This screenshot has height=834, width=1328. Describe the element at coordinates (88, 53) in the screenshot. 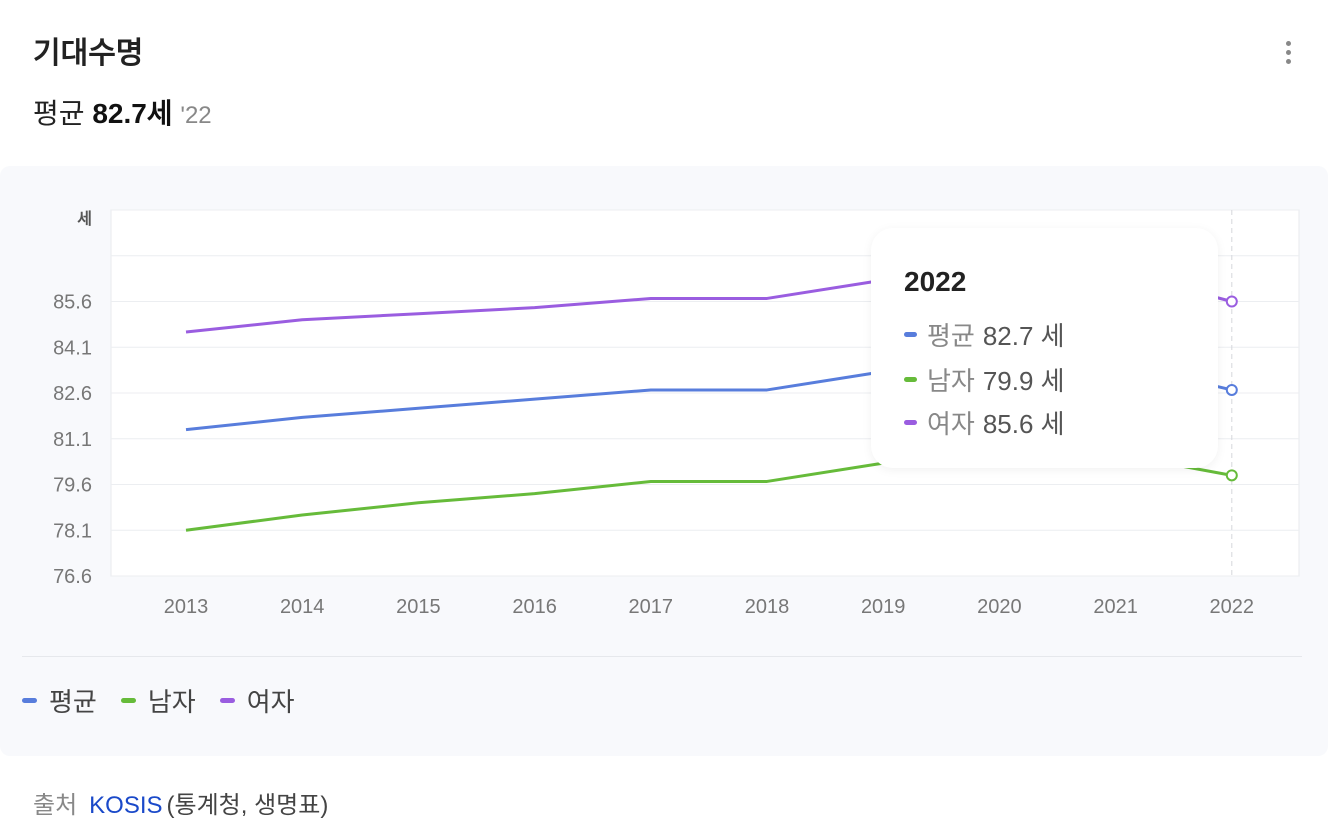

I see `page-title: 기대수명` at that location.